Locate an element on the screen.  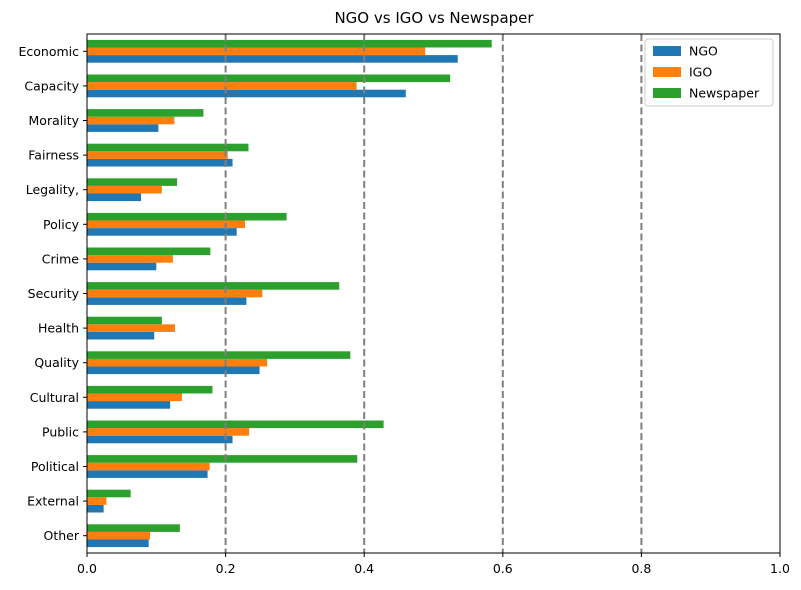
y-tick-label: External is located at coordinates (53, 501).